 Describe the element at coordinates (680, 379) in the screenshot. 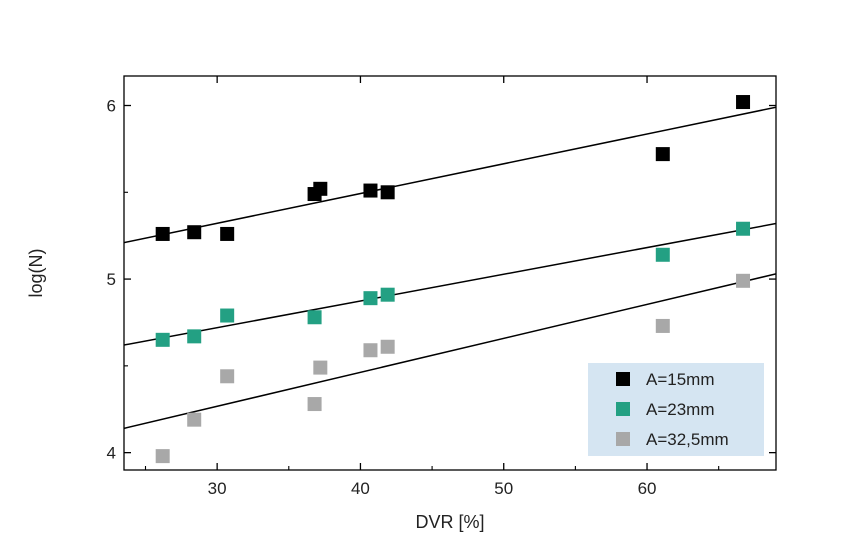

I see `legend-label-1: A=15mm` at that location.